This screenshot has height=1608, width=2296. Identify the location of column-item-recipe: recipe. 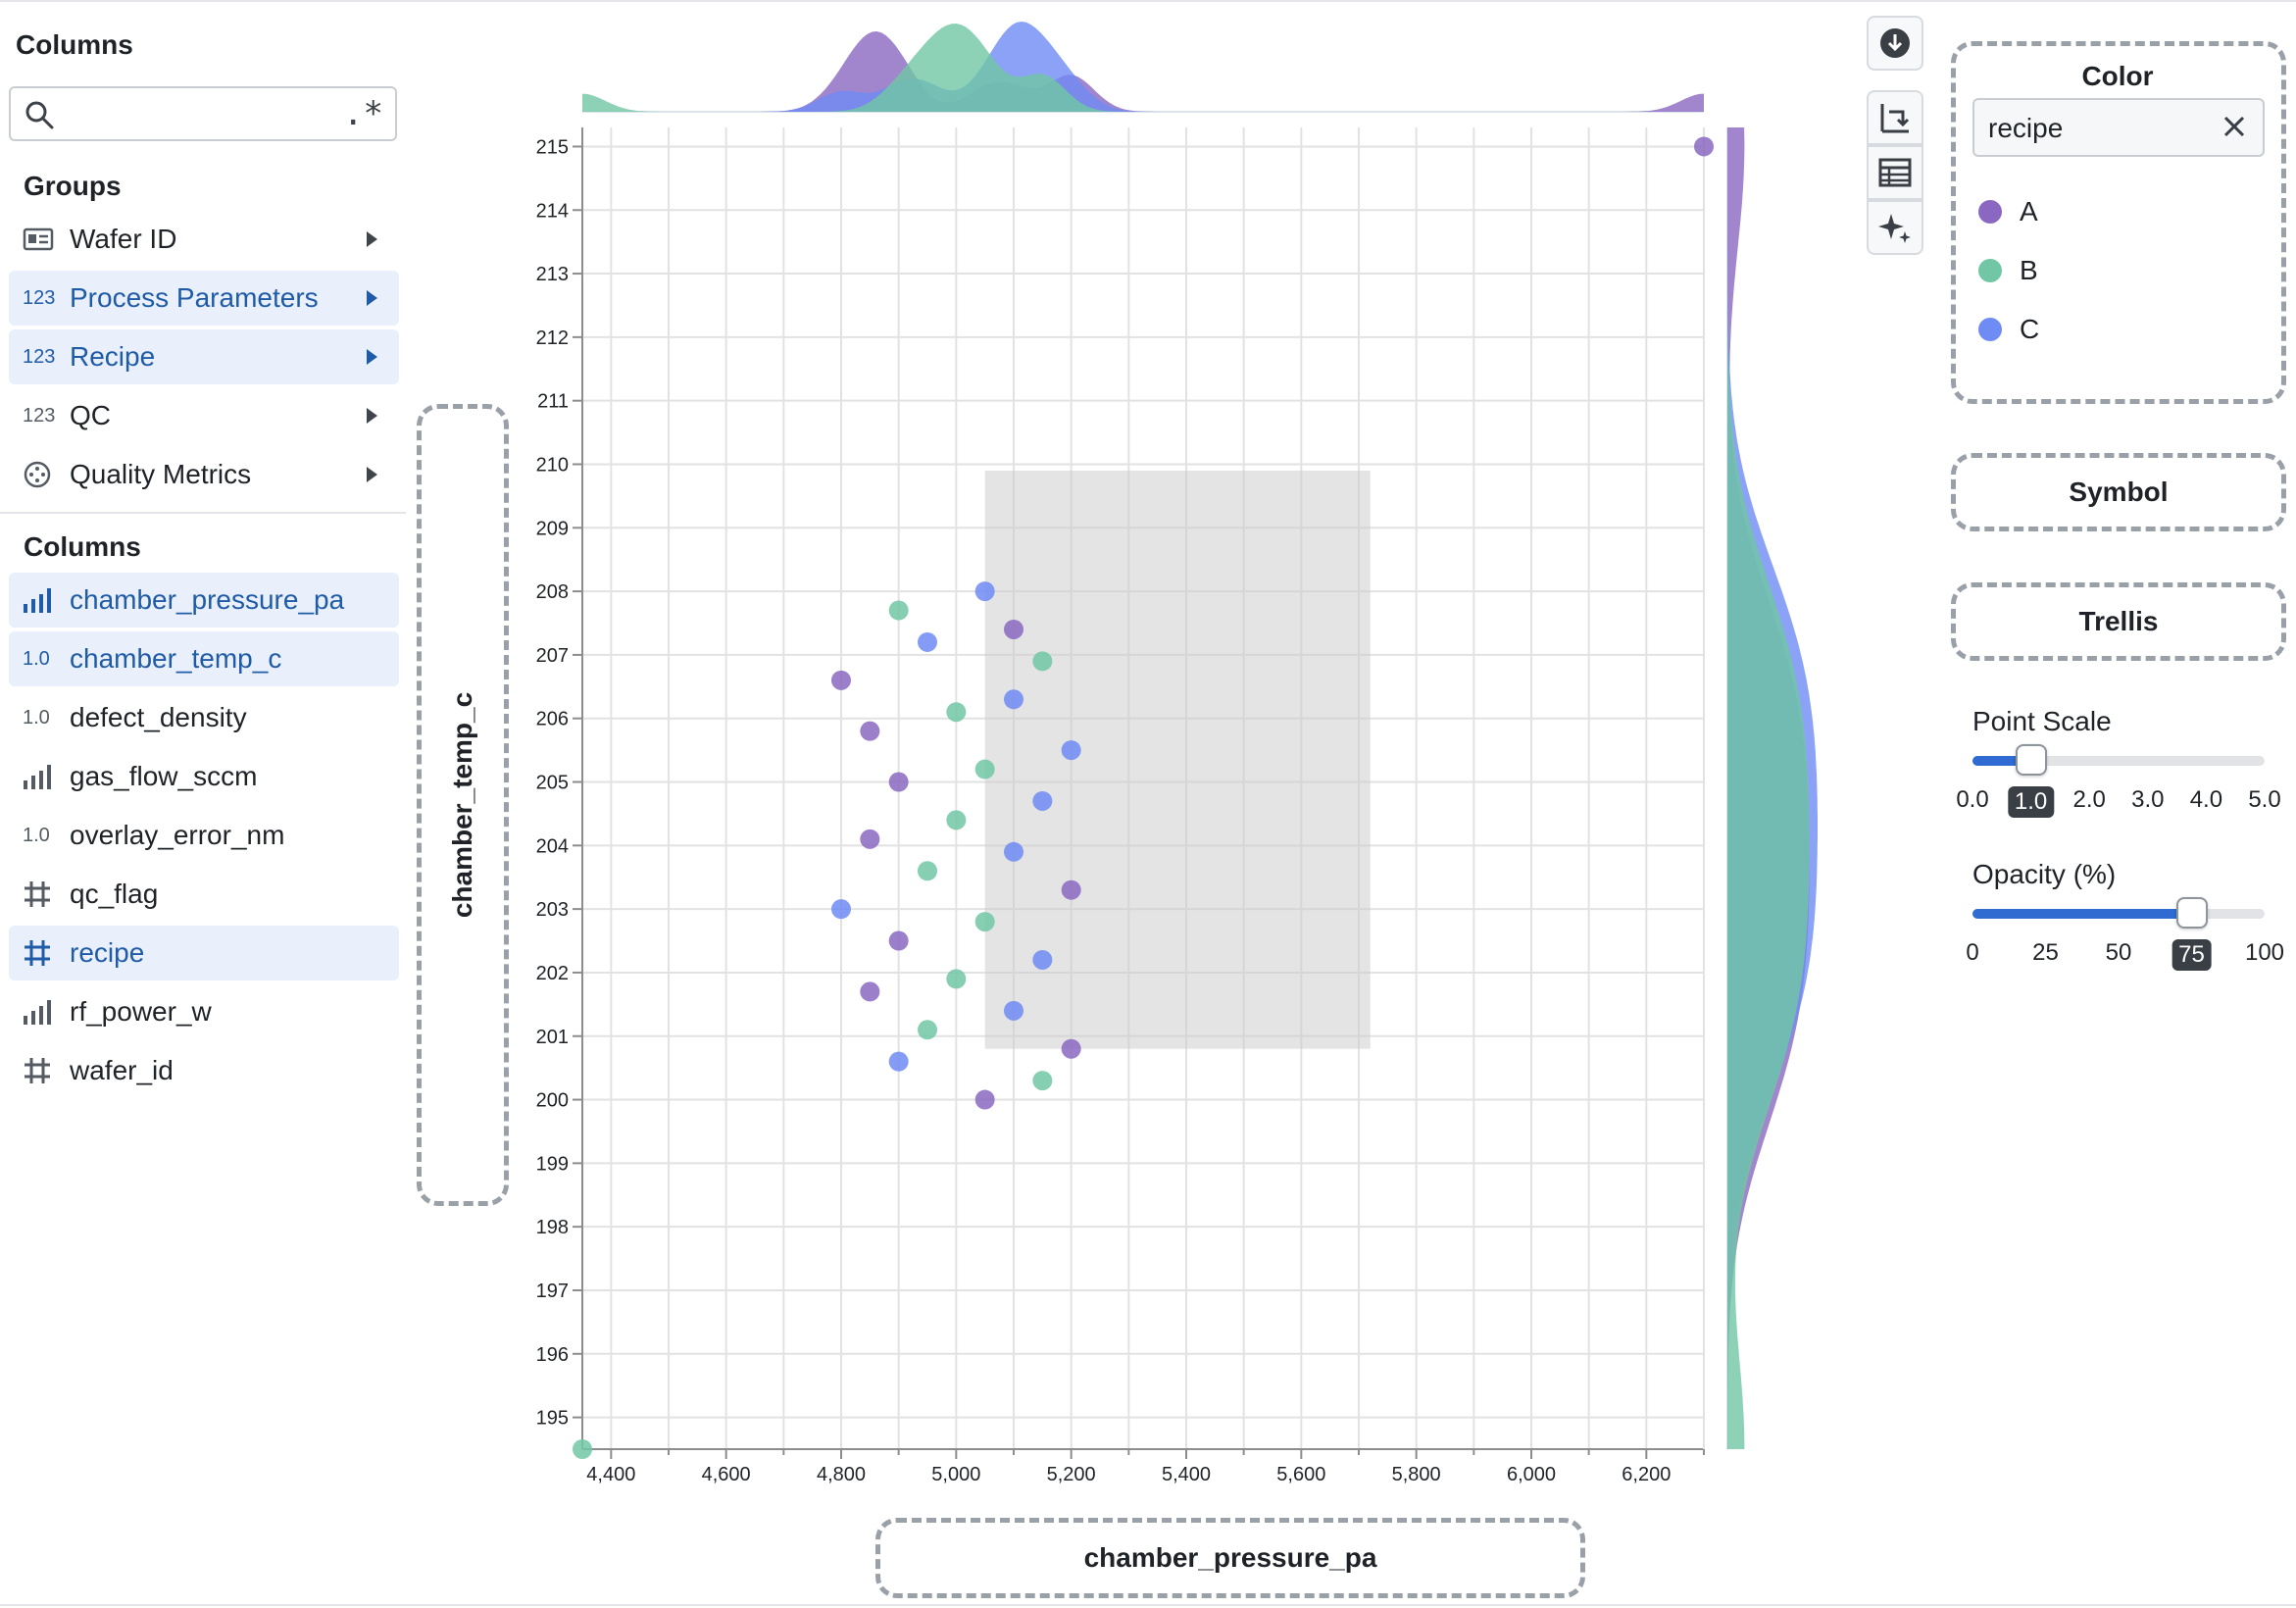
(204, 953).